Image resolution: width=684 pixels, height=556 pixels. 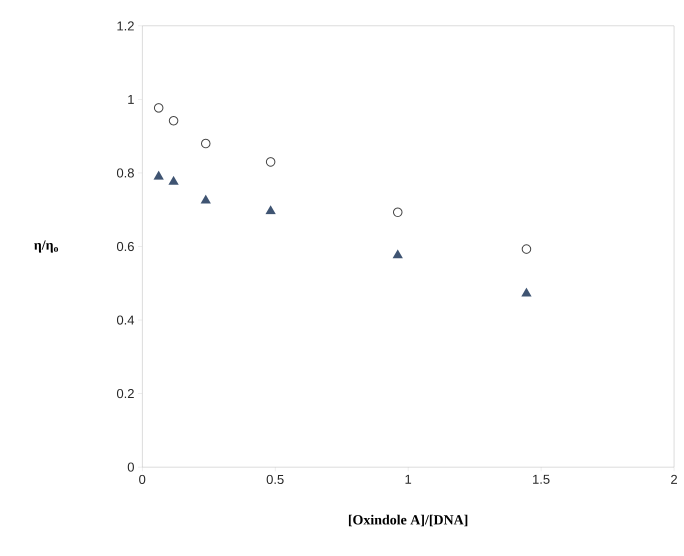 What do you see at coordinates (131, 99) in the screenshot?
I see `y-tick-label: 1` at bounding box center [131, 99].